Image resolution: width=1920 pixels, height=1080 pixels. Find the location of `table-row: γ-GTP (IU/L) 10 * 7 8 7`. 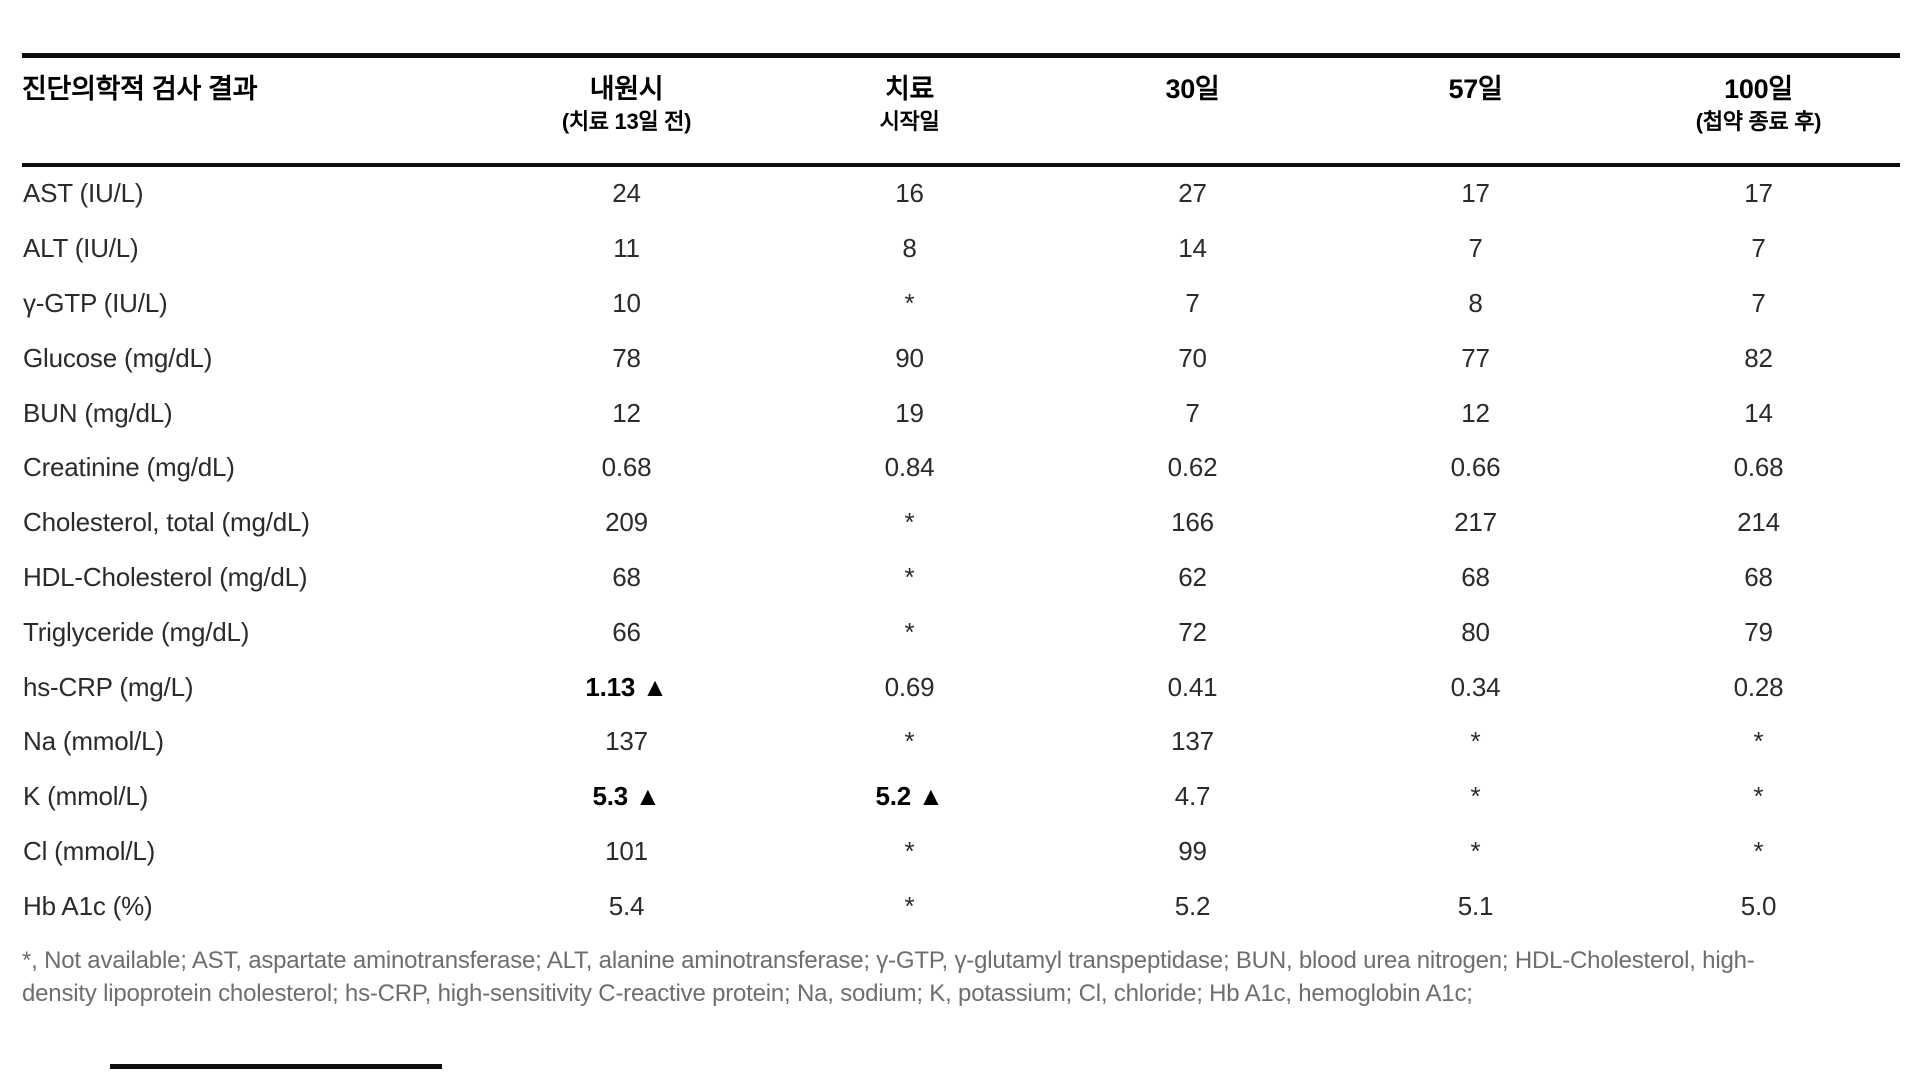

table-row: γ-GTP (IU/L) 10 * 7 8 7 is located at coordinates (961, 303).